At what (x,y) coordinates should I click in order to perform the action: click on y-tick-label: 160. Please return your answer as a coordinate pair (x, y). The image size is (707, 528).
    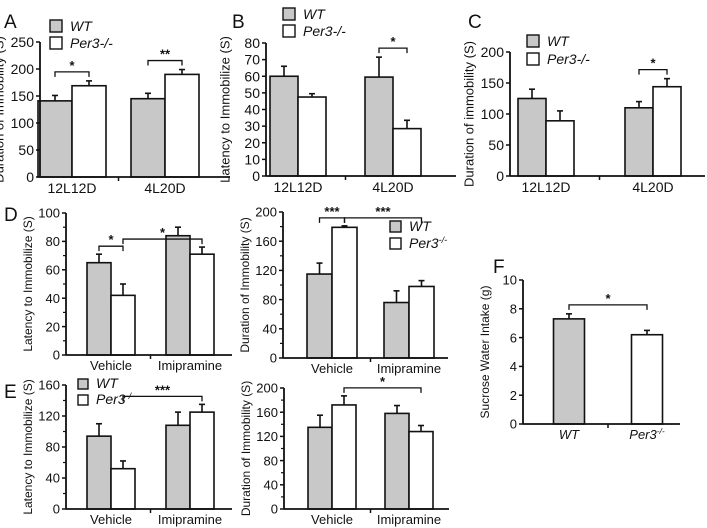
    Looking at the image, I should click on (266, 241).